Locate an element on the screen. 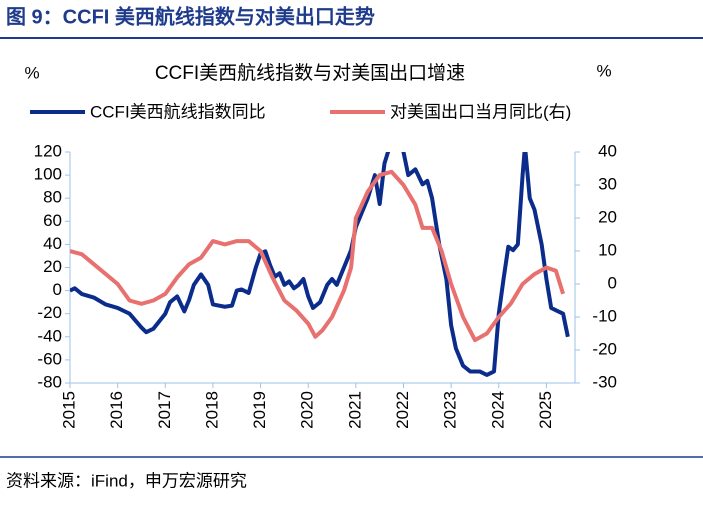 The image size is (703, 508). legend-label: 对美国出口当月同比(右) is located at coordinates (480, 111).